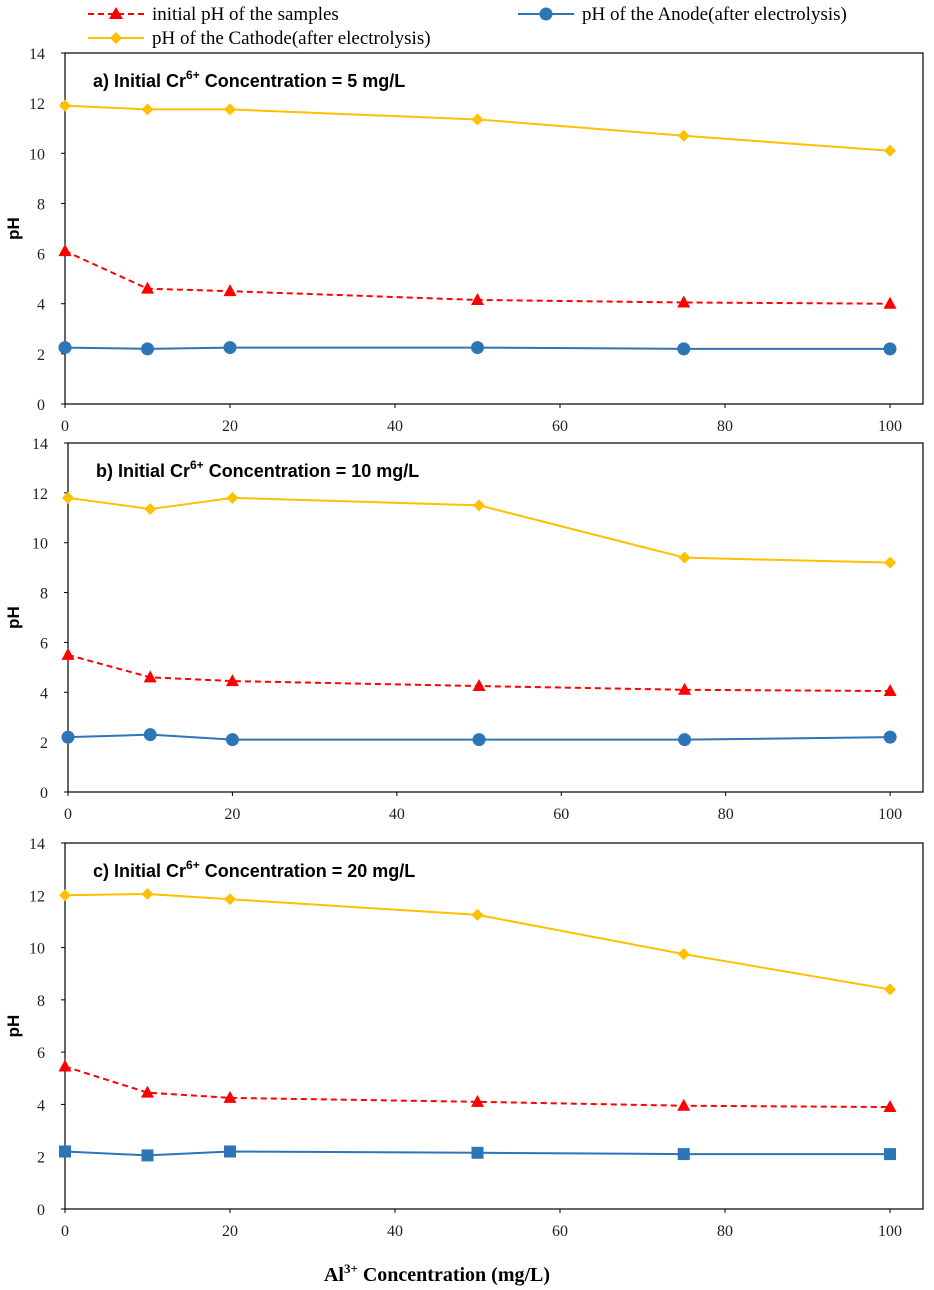 The height and width of the screenshot is (1290, 934). Describe the element at coordinates (254, 869) in the screenshot. I see `panel-title: c) Initial Cr6+ Concentration = 20 mg/L` at that location.